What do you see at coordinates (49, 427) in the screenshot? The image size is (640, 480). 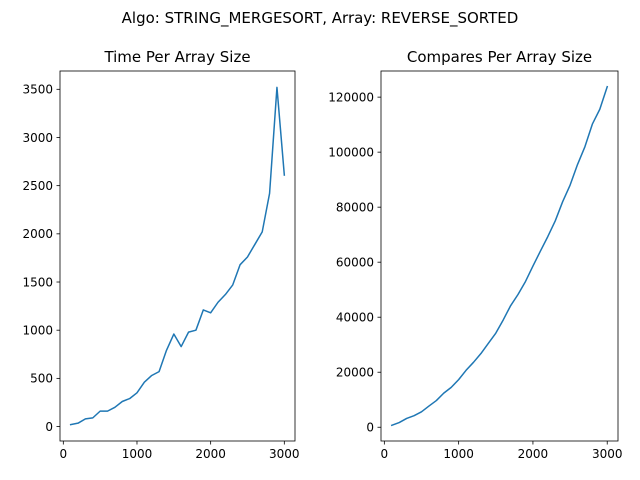 I see `time-y-tick-label: 0` at bounding box center [49, 427].